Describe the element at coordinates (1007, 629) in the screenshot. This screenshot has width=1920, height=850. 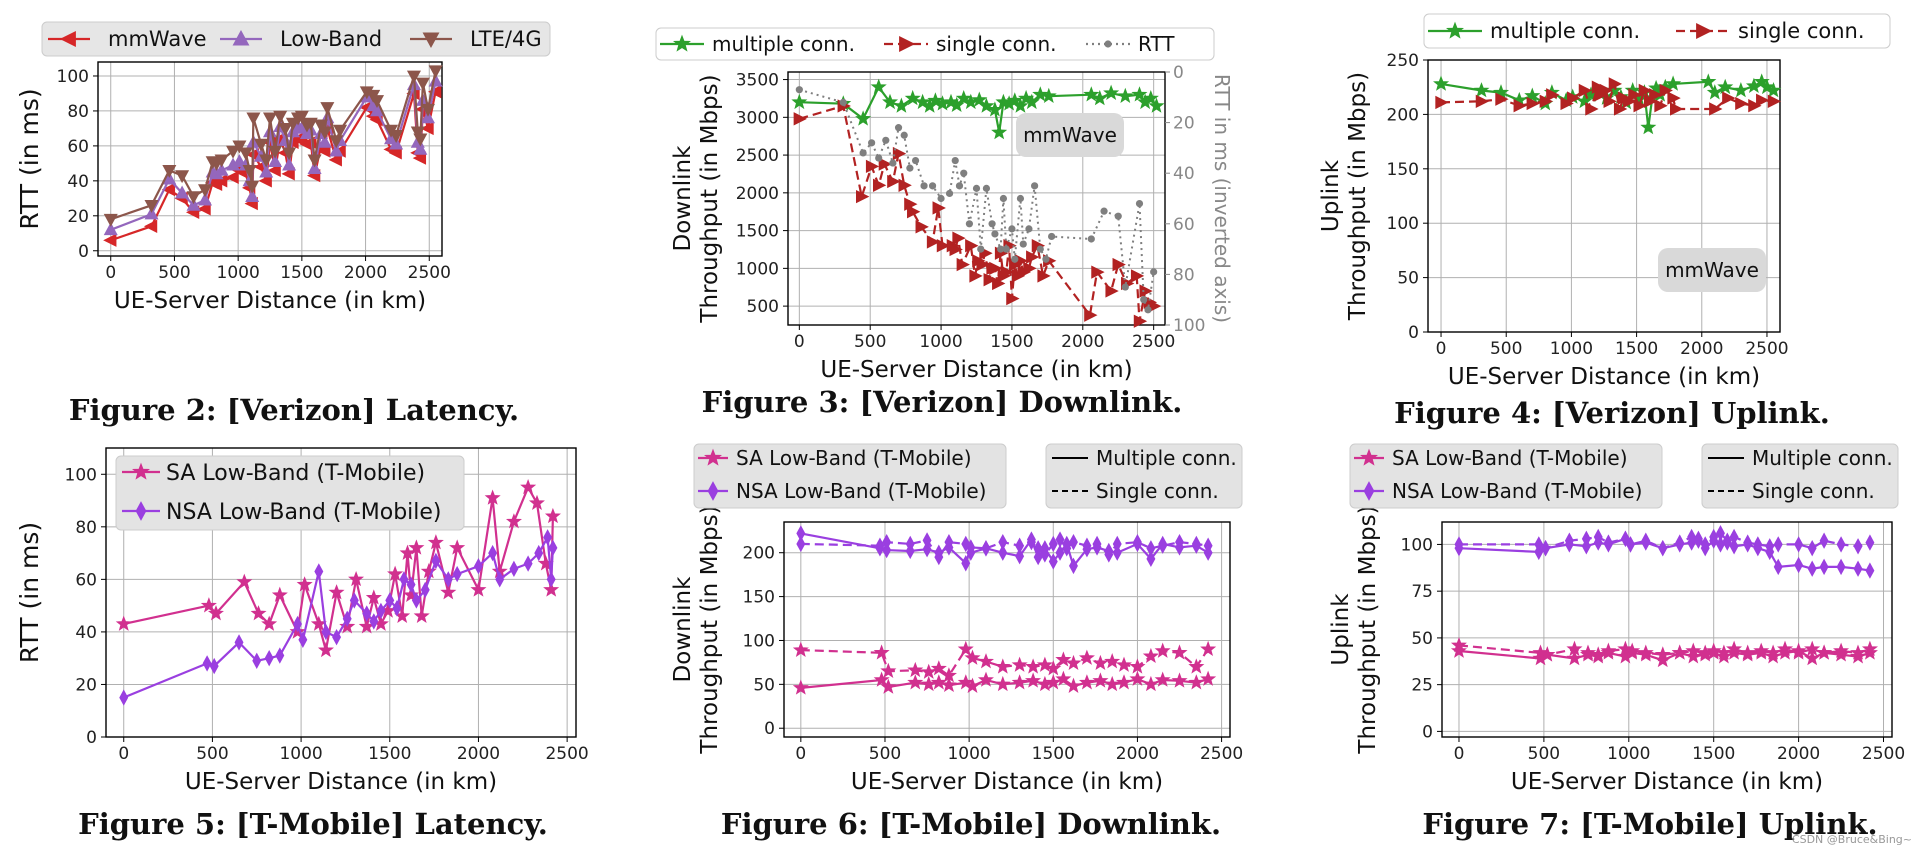
I see `plot-frame` at that location.